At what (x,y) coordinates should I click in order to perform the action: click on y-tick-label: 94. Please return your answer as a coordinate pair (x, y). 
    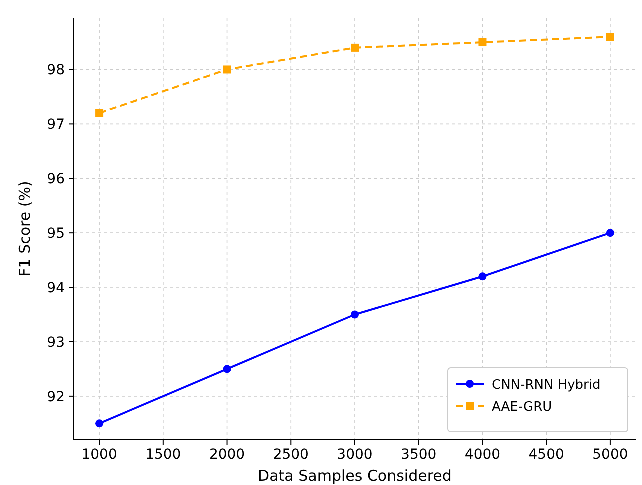
    Looking at the image, I should click on (56, 288).